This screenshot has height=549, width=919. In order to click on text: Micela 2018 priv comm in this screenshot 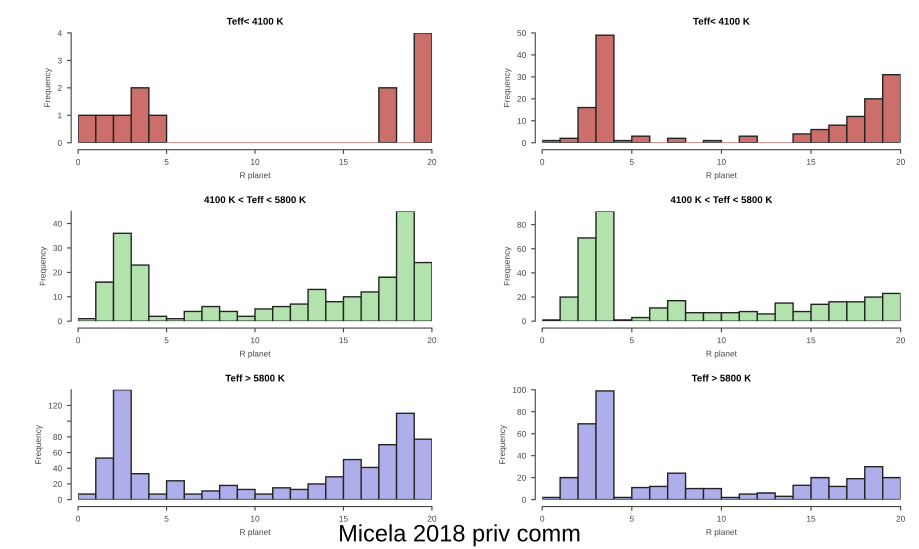, I will do `click(460, 535)`.